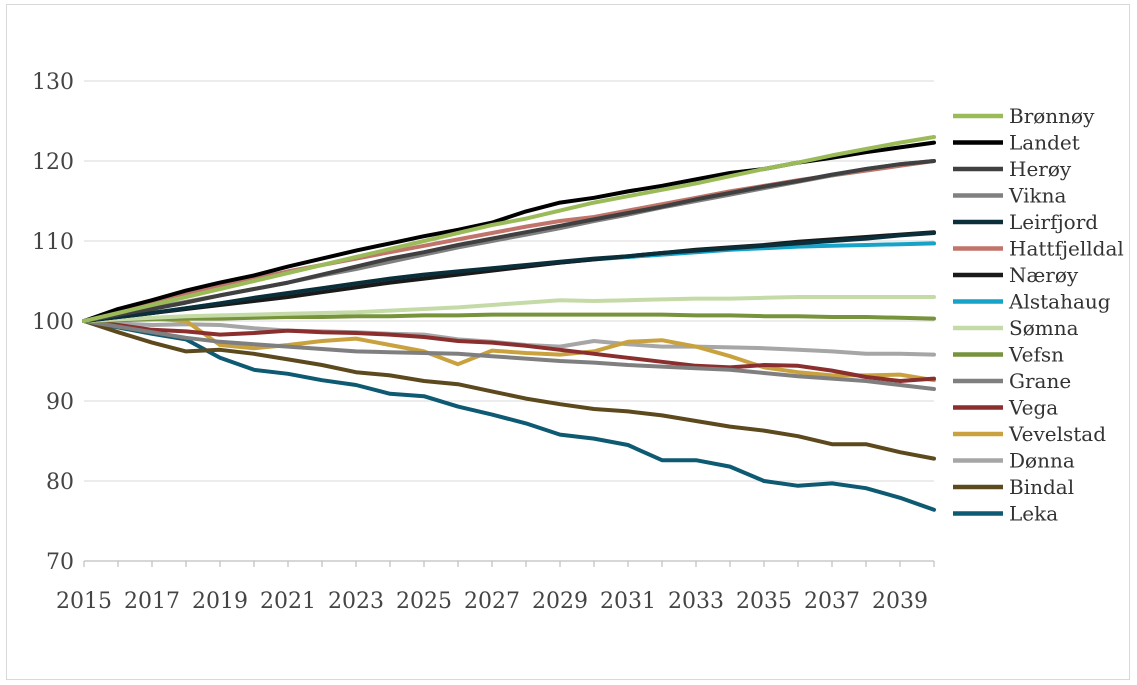  I want to click on series-line-Vefsn, so click(509, 317).